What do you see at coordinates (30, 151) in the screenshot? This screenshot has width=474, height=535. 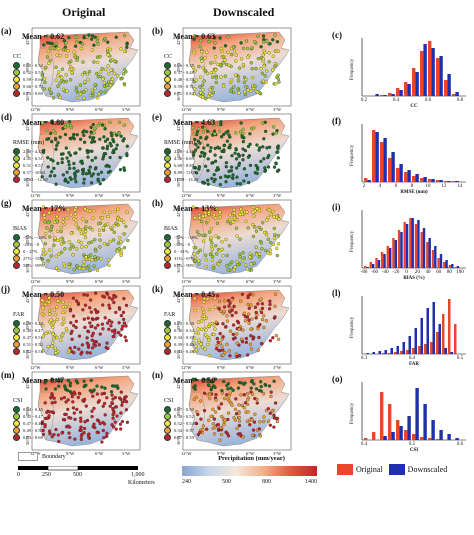 I see `legend-class: 2.40 - 4.45` at bounding box center [30, 151].